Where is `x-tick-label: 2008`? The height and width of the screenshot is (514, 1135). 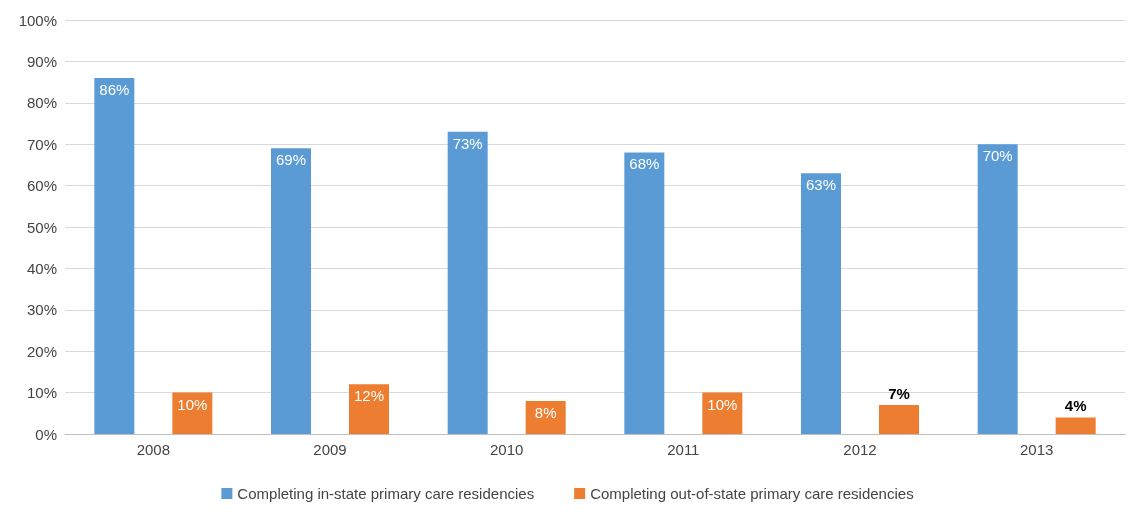 x-tick-label: 2008 is located at coordinates (153, 449).